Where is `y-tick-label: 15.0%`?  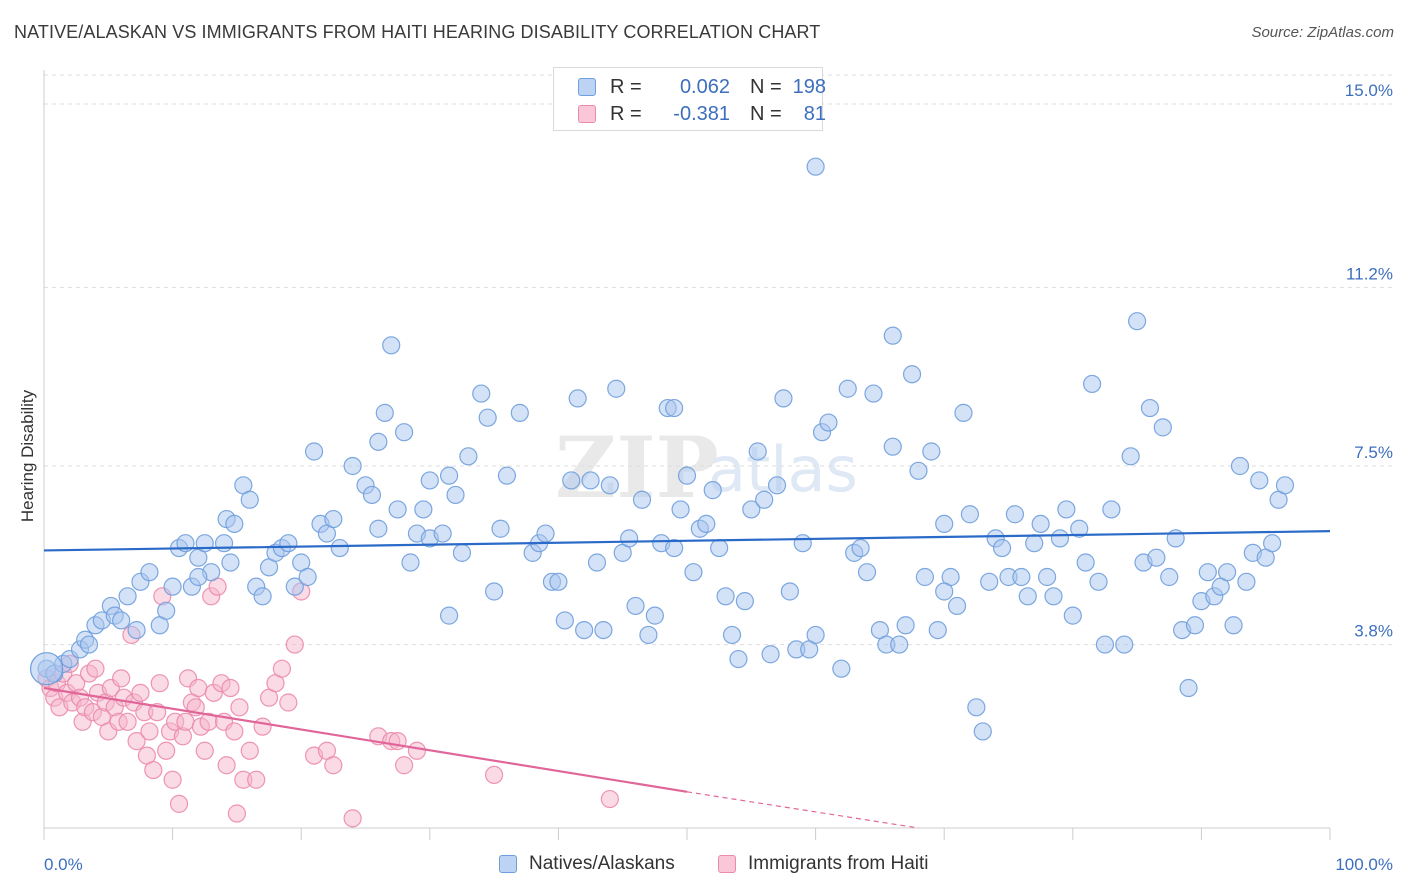 y-tick-label: 15.0% is located at coordinates (1369, 90).